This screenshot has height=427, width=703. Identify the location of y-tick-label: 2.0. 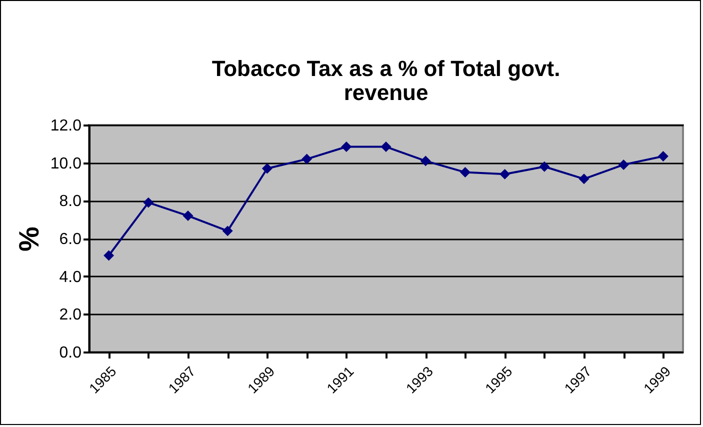
(70, 315).